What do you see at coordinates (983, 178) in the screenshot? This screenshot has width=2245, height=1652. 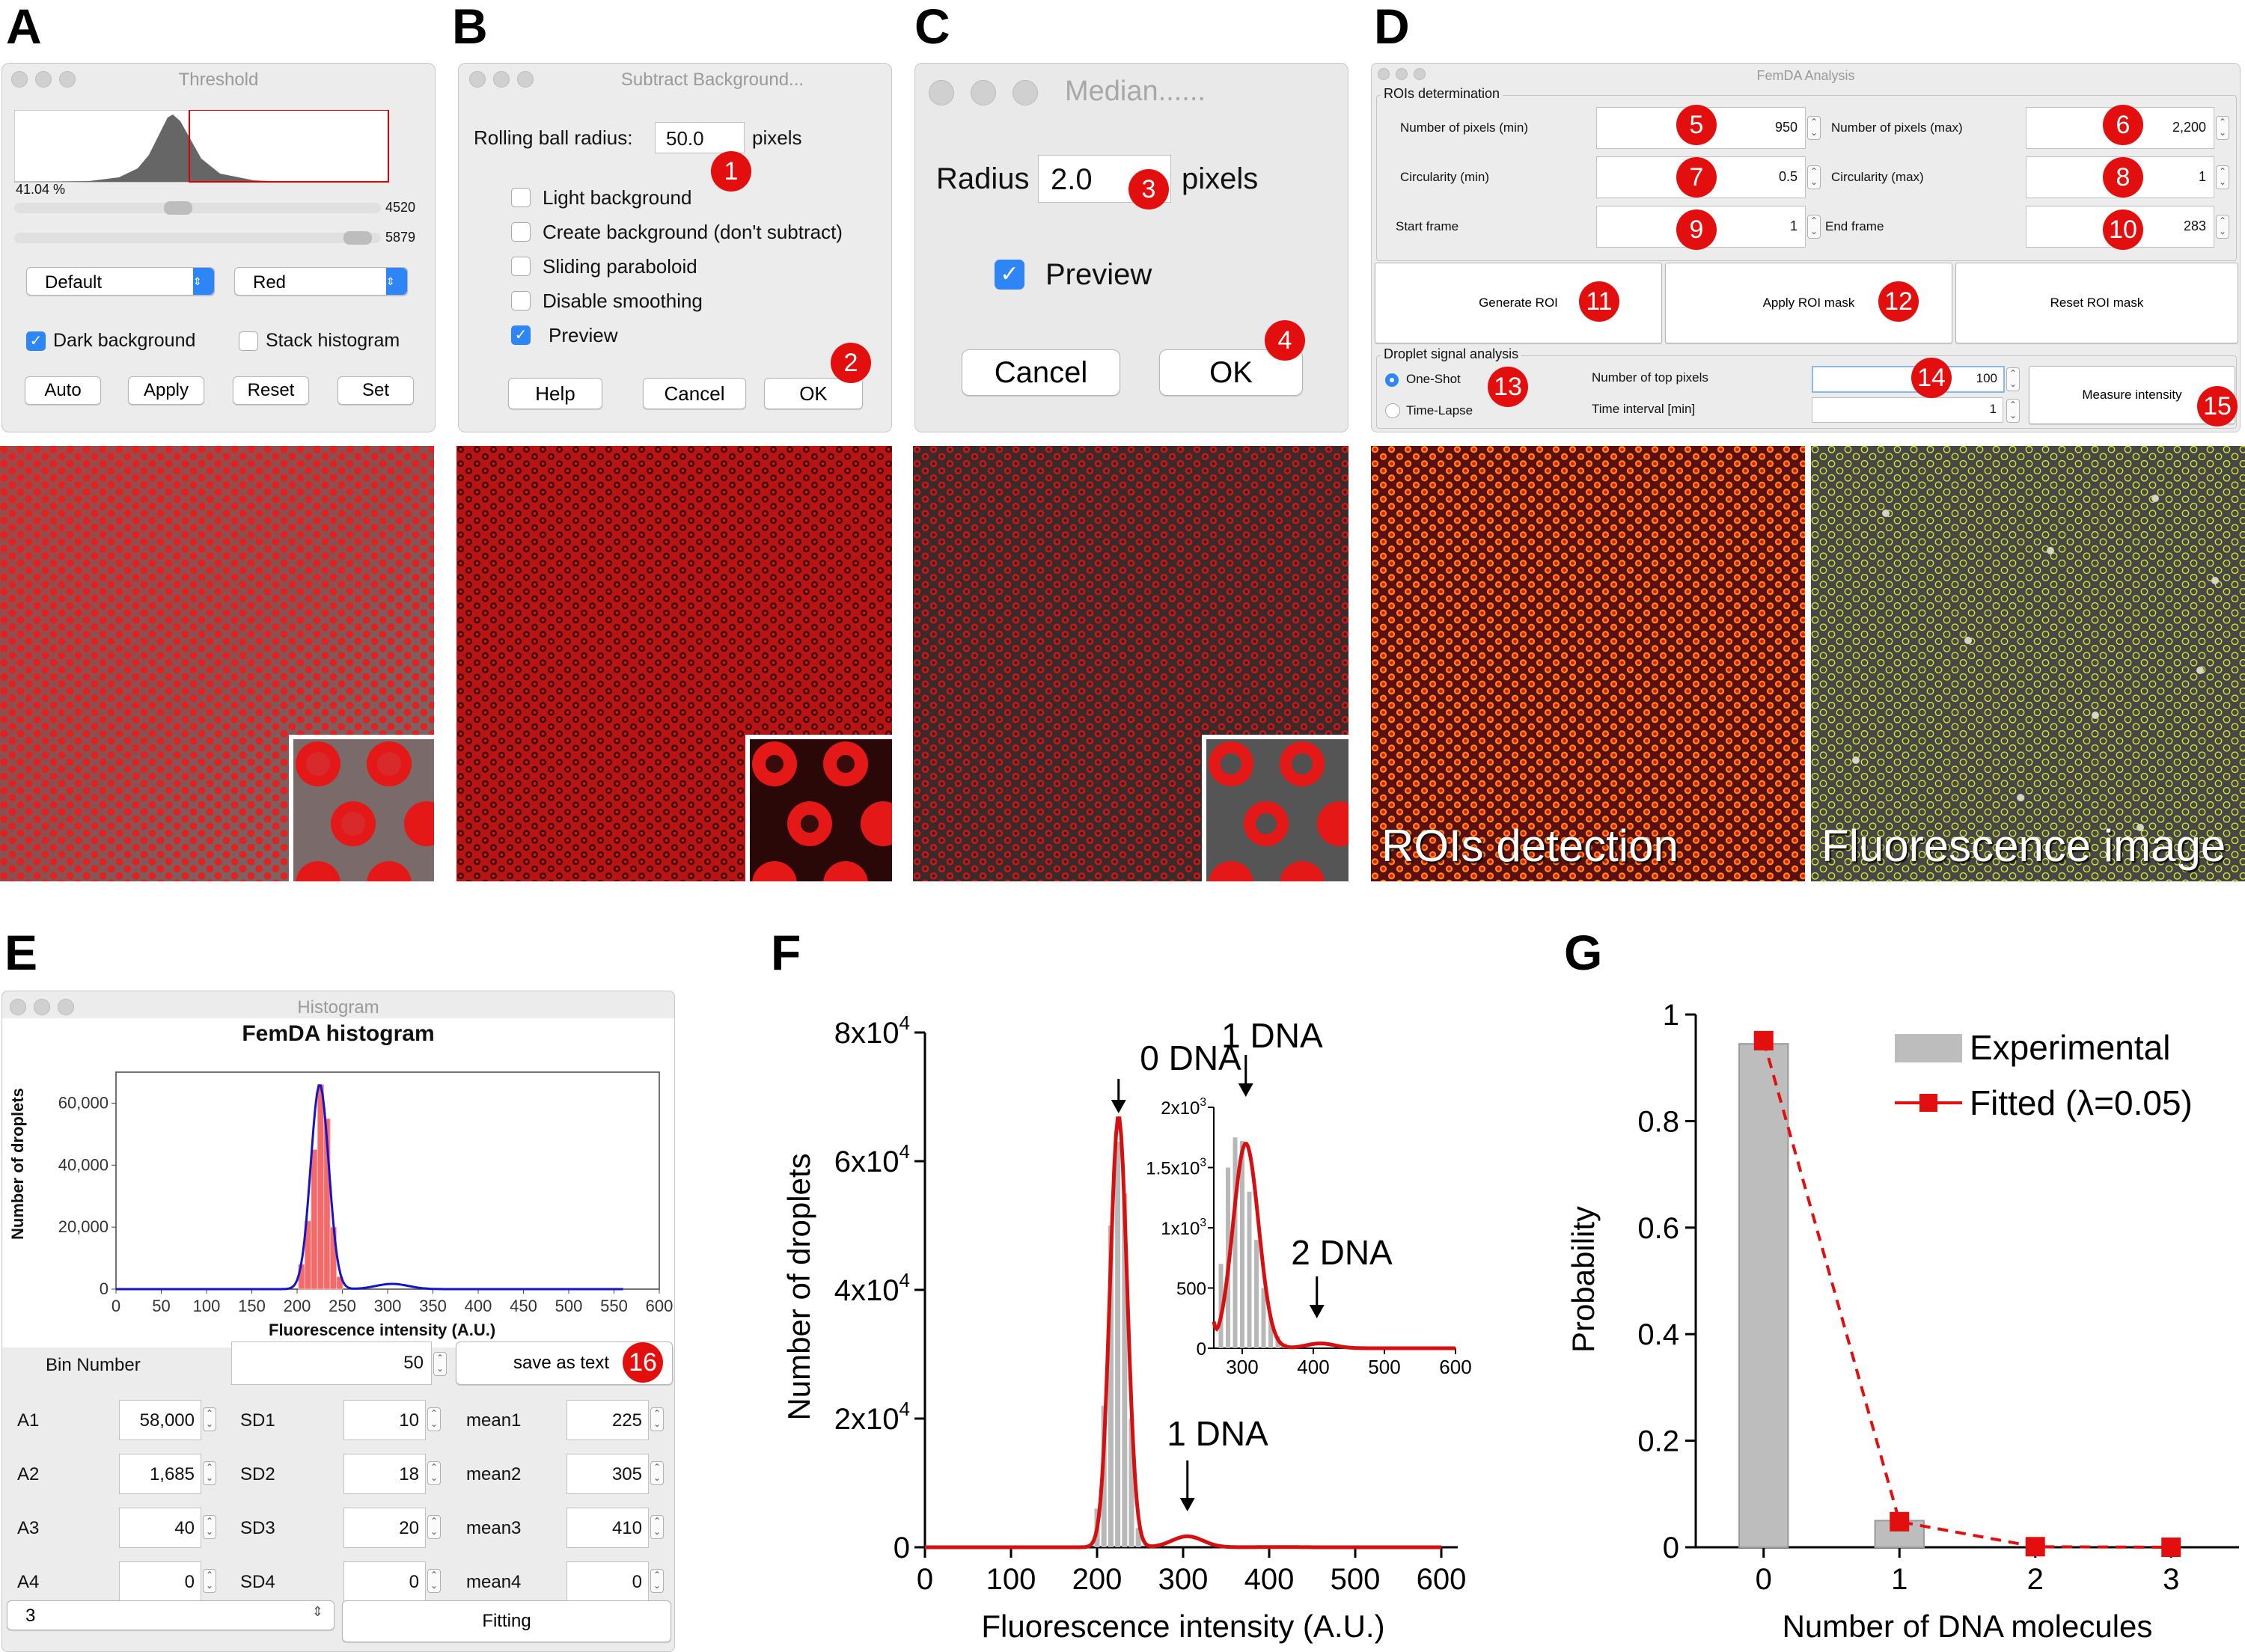 I see `radius-label: Radius` at bounding box center [983, 178].